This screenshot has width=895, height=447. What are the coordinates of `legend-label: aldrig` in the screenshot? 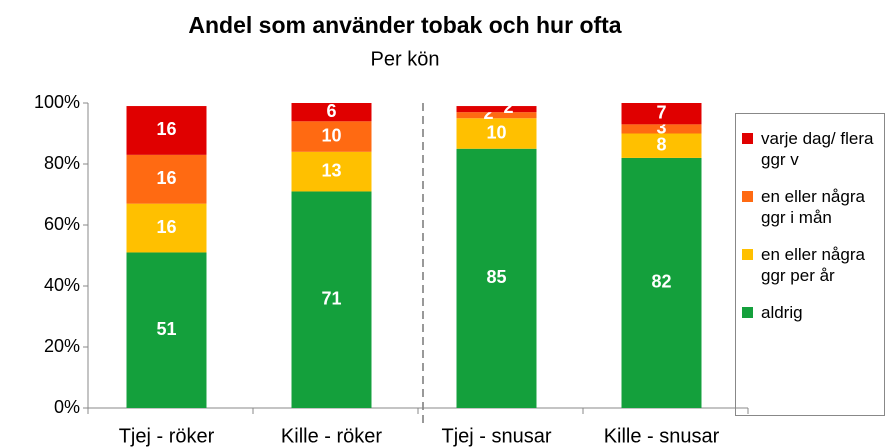 It's located at (782, 312).